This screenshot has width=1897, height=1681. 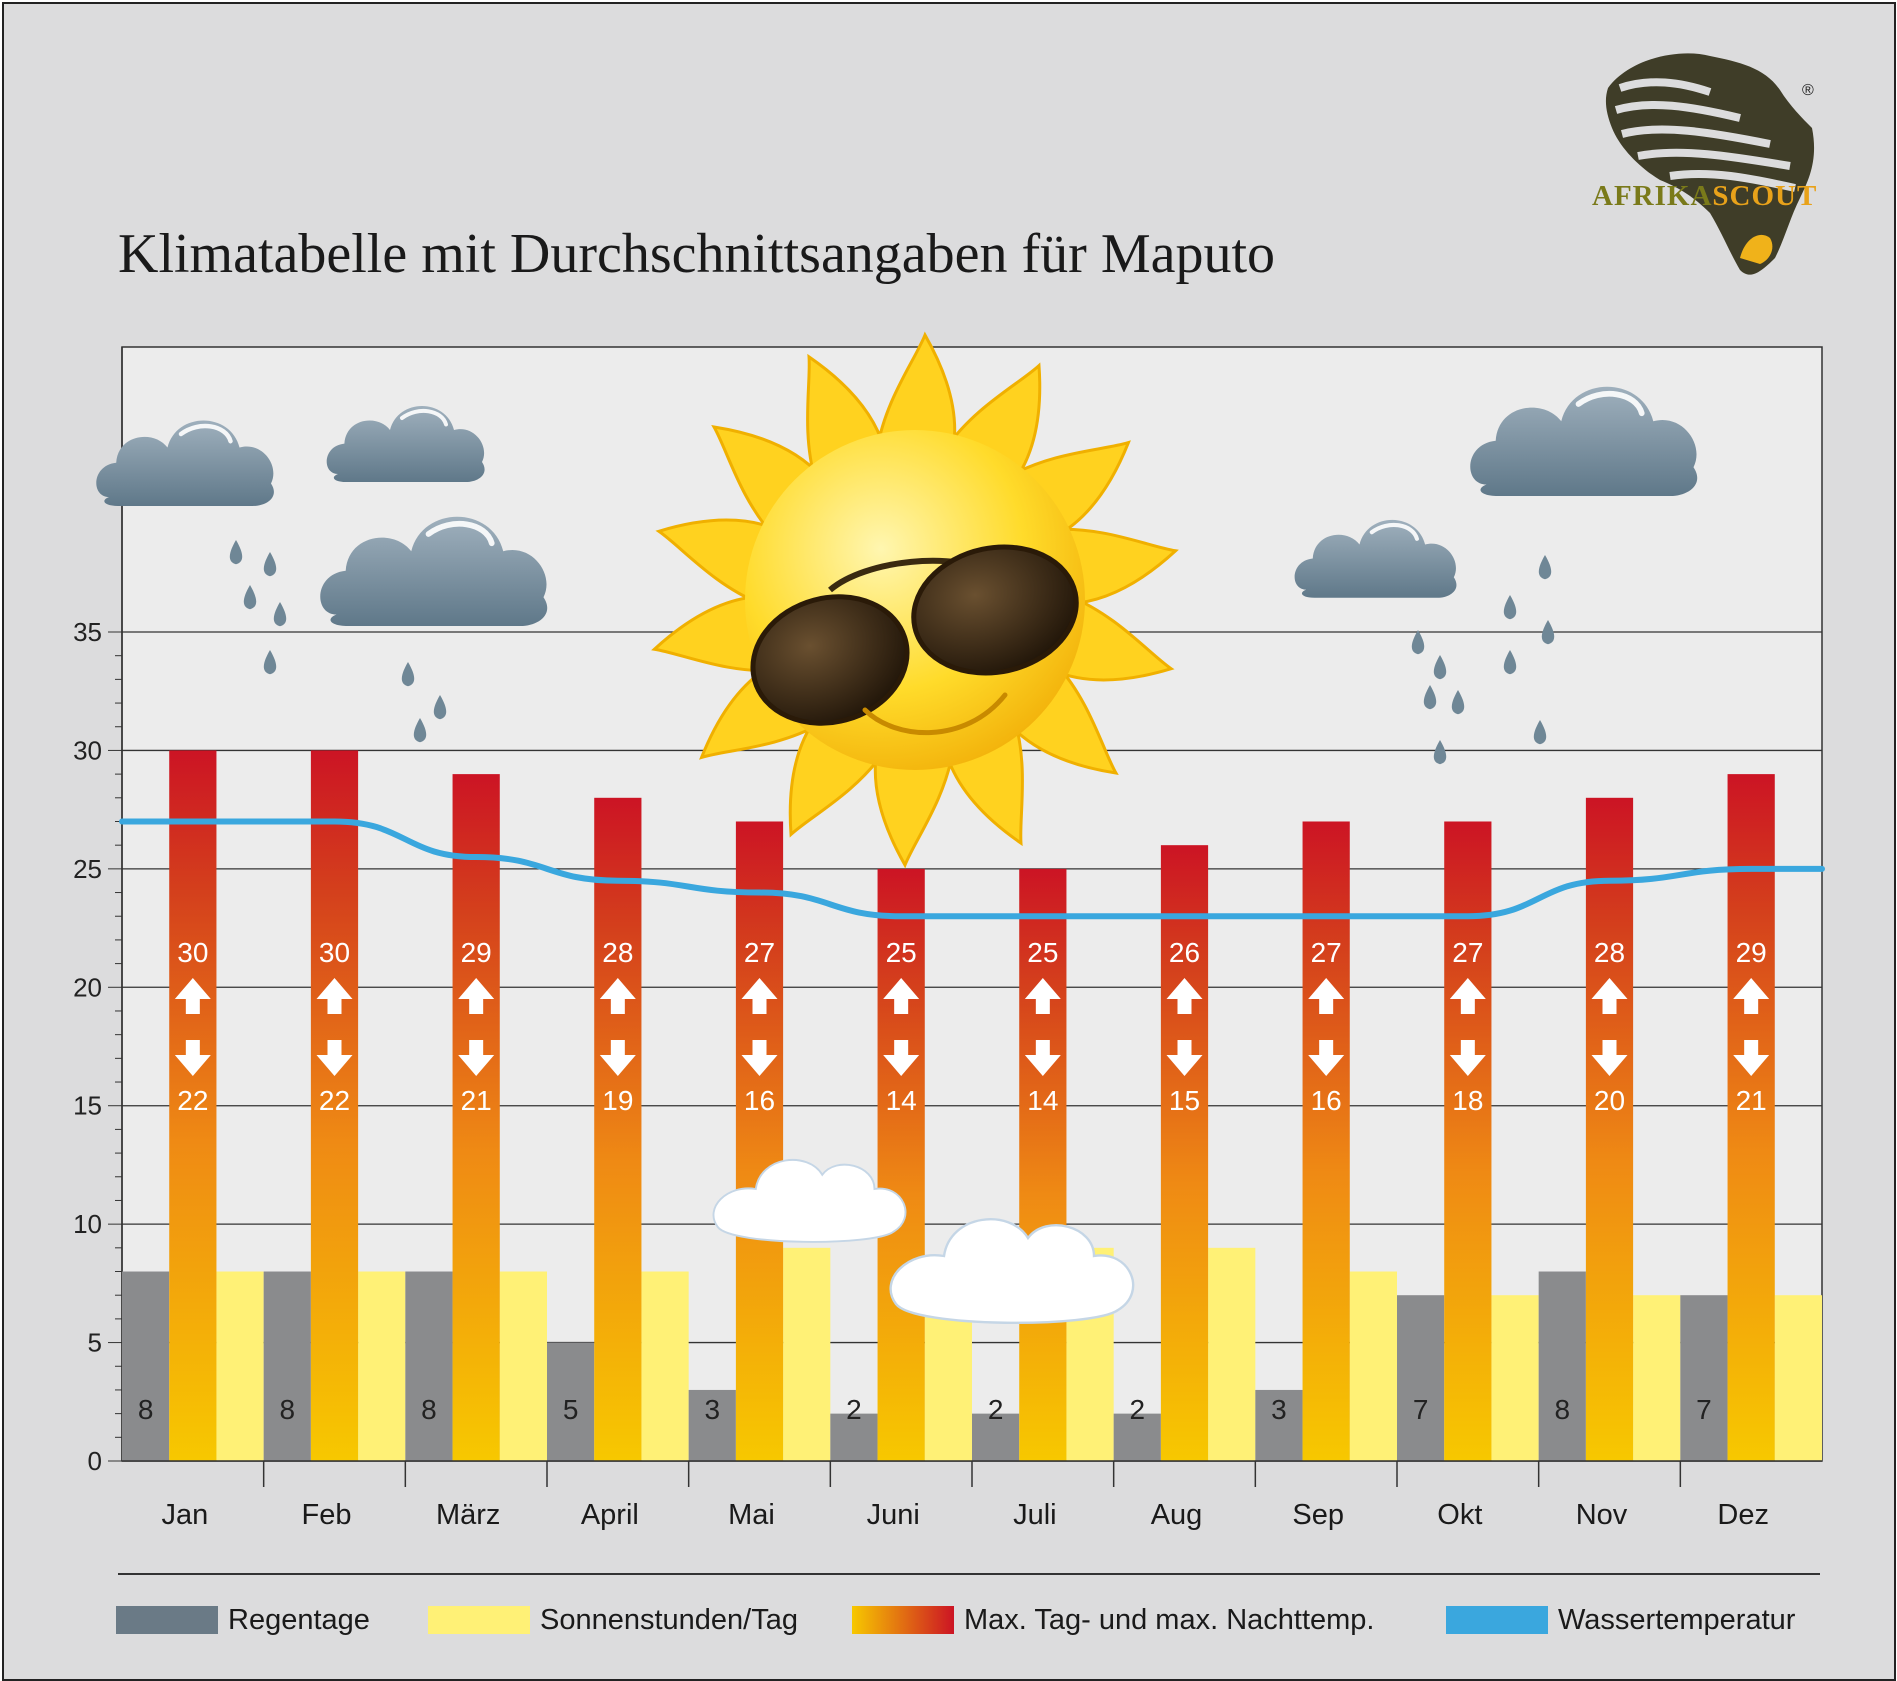 I want to click on sun-icon, so click(x=915, y=600).